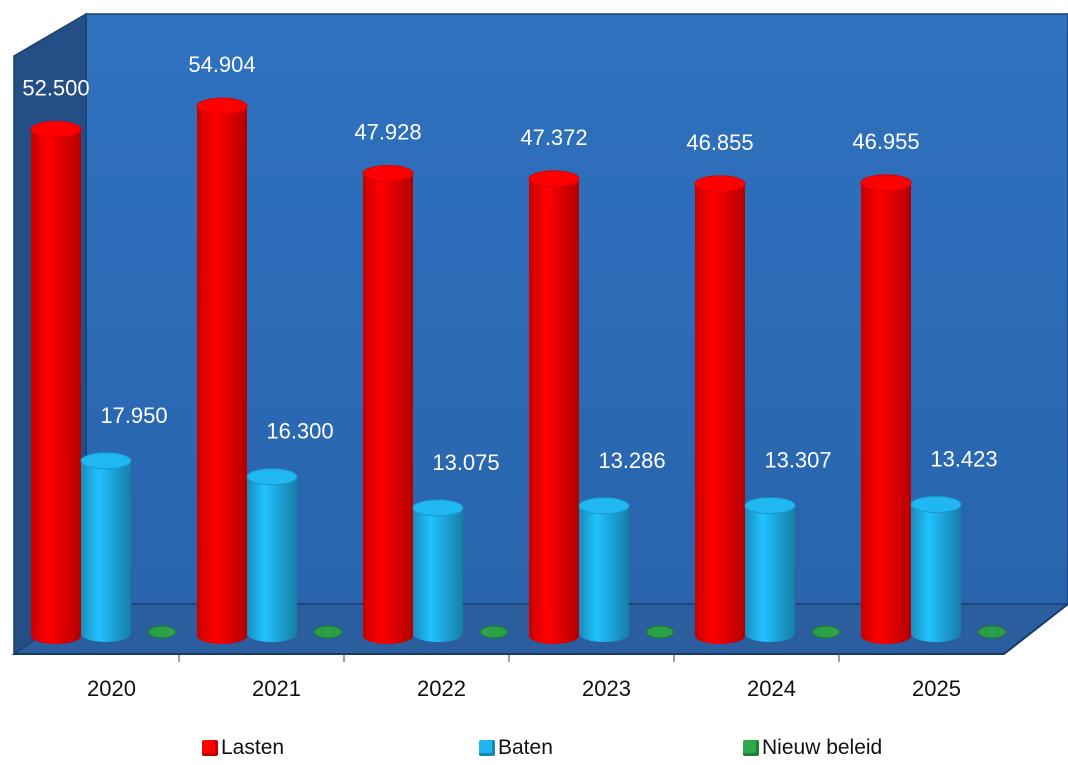 The width and height of the screenshot is (1068, 765). What do you see at coordinates (253, 747) in the screenshot?
I see `legend-label-lasten: Lasten` at bounding box center [253, 747].